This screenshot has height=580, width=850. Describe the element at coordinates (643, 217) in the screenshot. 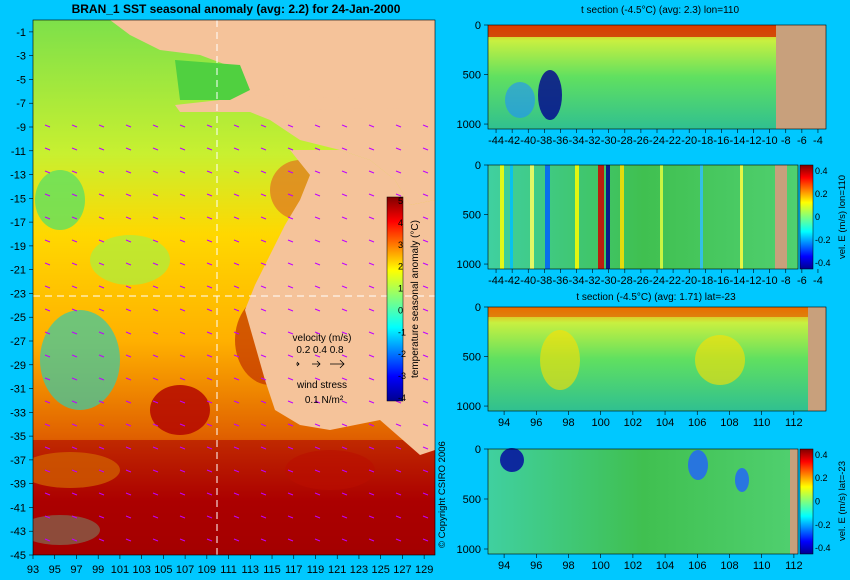

I see `panel2-plot` at that location.